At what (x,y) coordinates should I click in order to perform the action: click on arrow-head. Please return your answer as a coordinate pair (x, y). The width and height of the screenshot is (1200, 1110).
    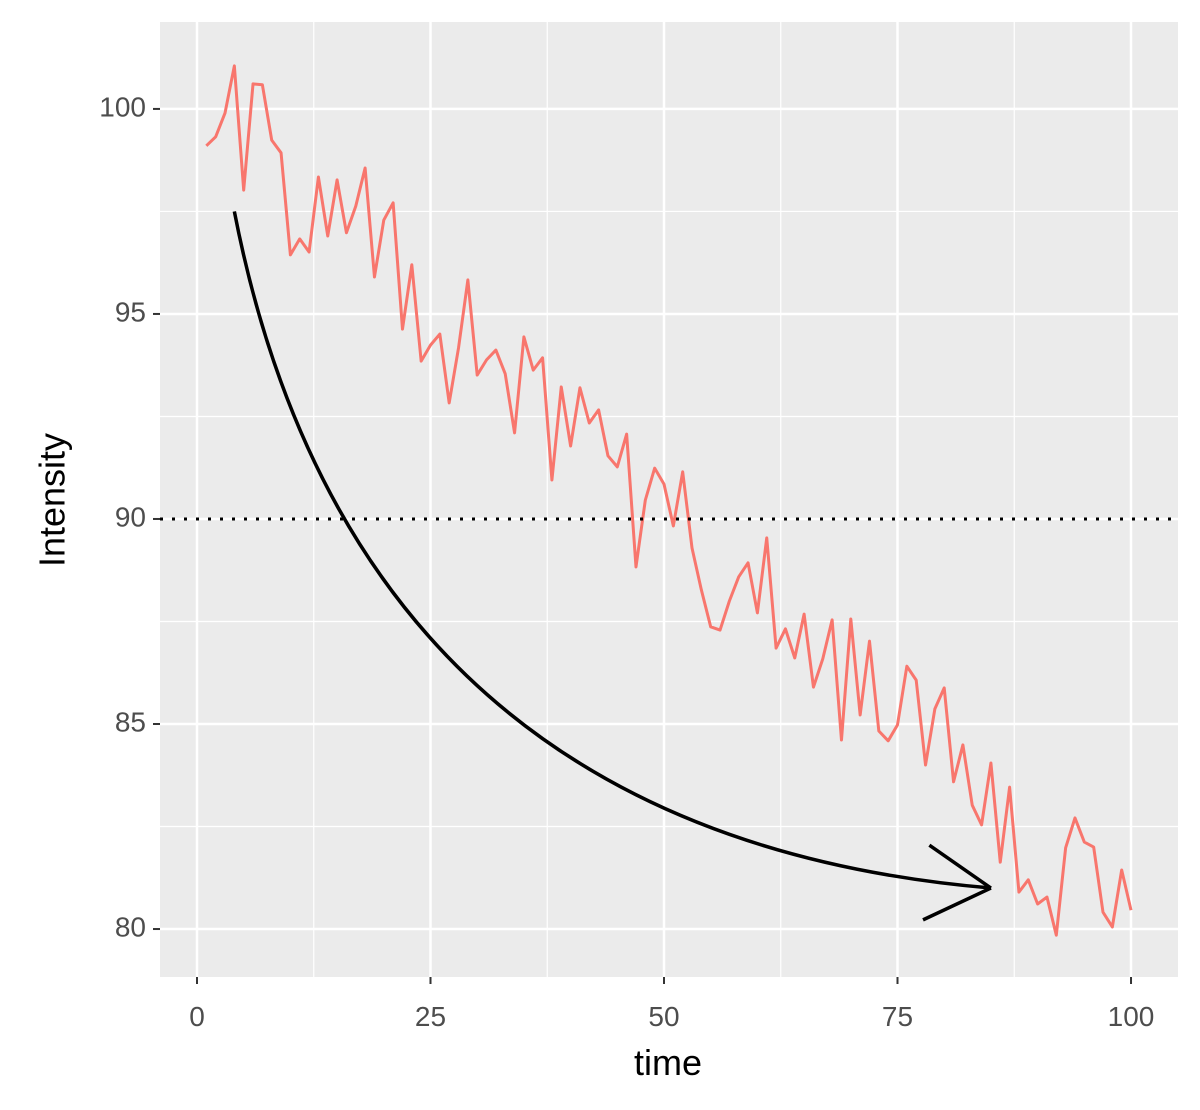
    Looking at the image, I should click on (957, 882).